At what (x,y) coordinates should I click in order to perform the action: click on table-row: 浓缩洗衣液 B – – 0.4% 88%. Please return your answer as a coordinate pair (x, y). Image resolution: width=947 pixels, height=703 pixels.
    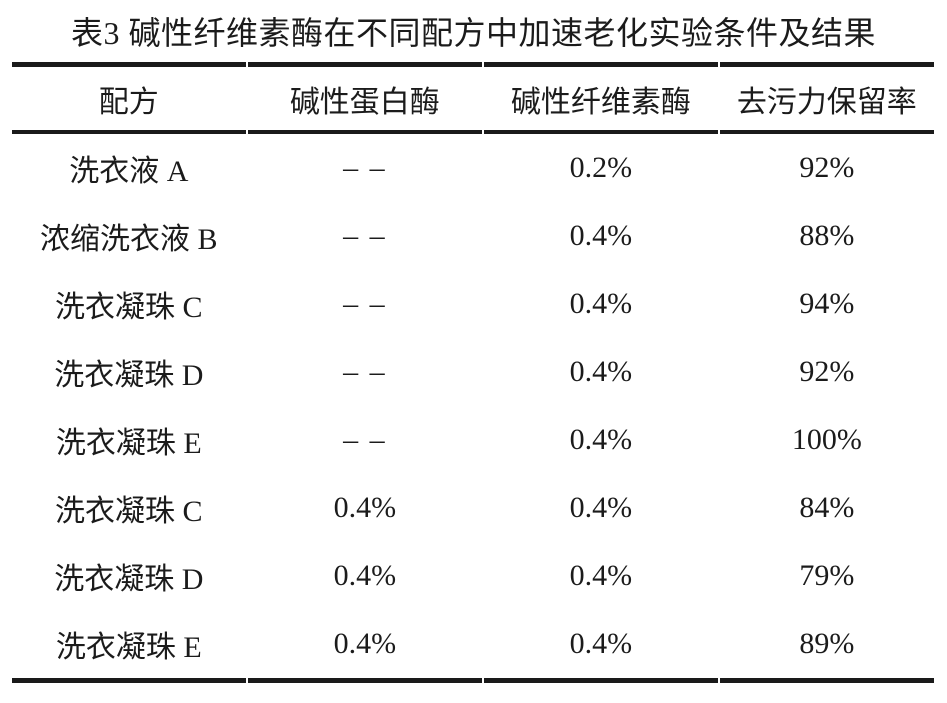
    Looking at the image, I should click on (473, 236).